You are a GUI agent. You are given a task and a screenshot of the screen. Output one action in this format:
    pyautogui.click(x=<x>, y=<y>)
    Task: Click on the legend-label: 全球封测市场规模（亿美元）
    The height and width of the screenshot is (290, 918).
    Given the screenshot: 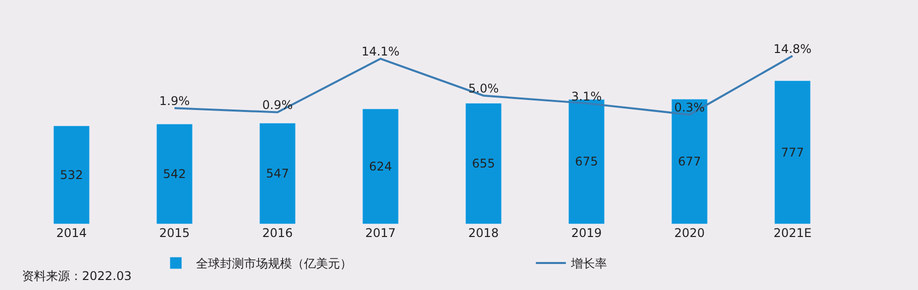 What is the action you would take?
    pyautogui.click(x=274, y=263)
    